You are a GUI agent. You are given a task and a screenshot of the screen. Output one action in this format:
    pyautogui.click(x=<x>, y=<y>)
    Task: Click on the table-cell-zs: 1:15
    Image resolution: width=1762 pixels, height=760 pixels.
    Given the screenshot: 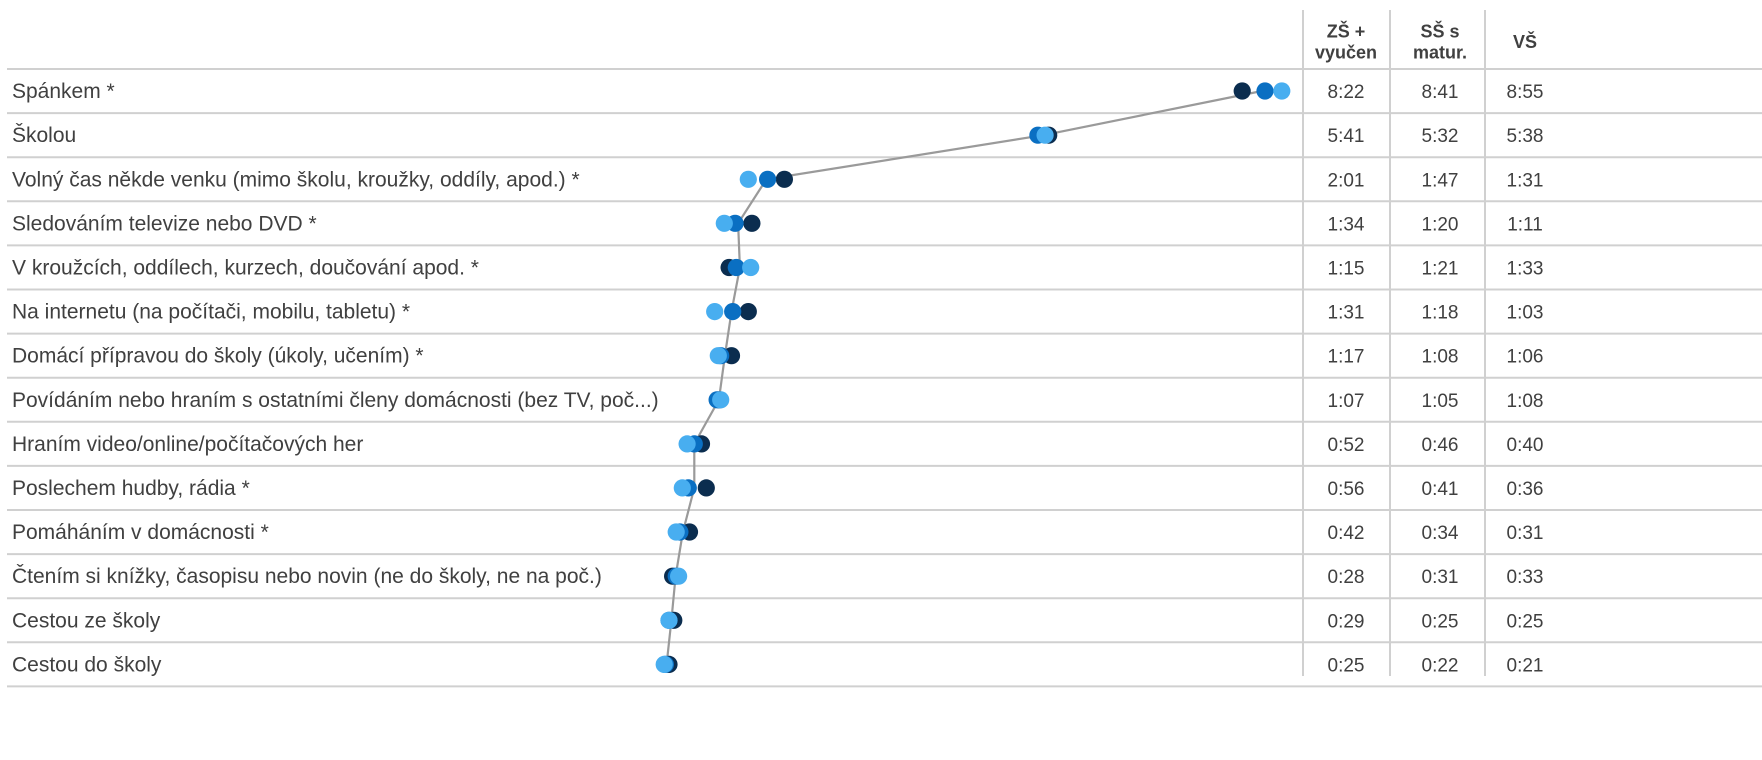 What is the action you would take?
    pyautogui.click(x=1346, y=268)
    